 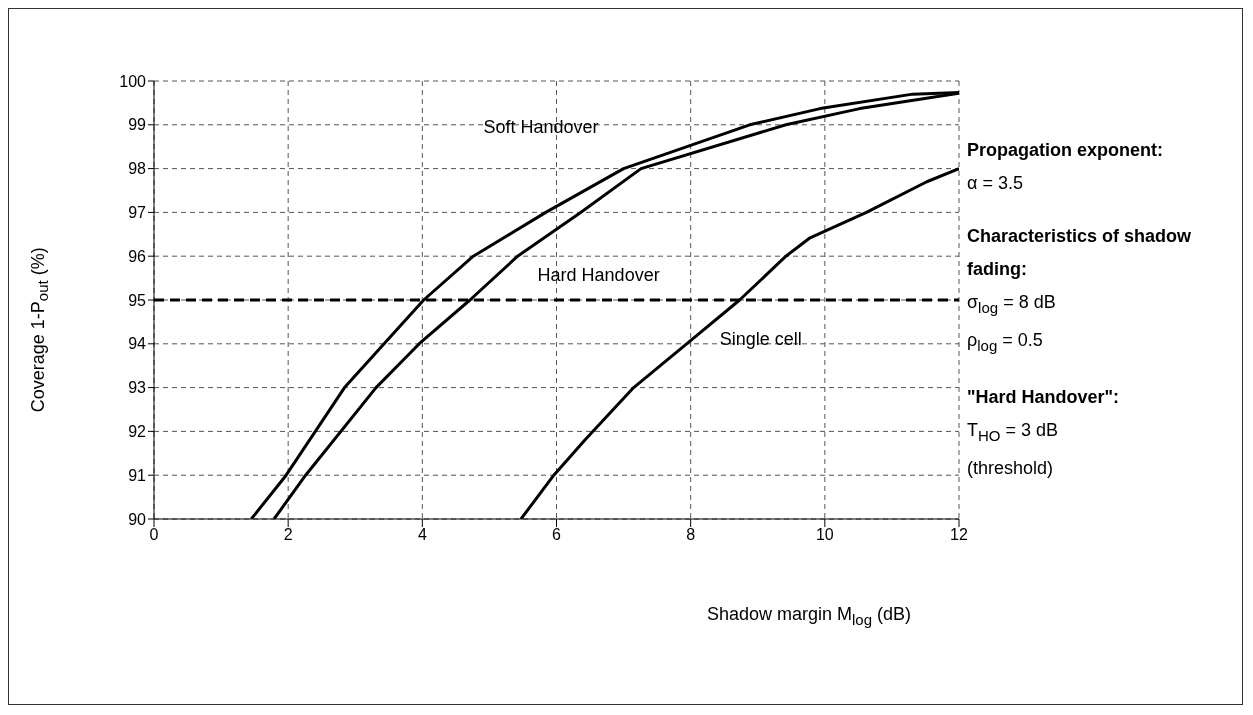 I want to click on y-tick-label: 99, so click(x=137, y=125).